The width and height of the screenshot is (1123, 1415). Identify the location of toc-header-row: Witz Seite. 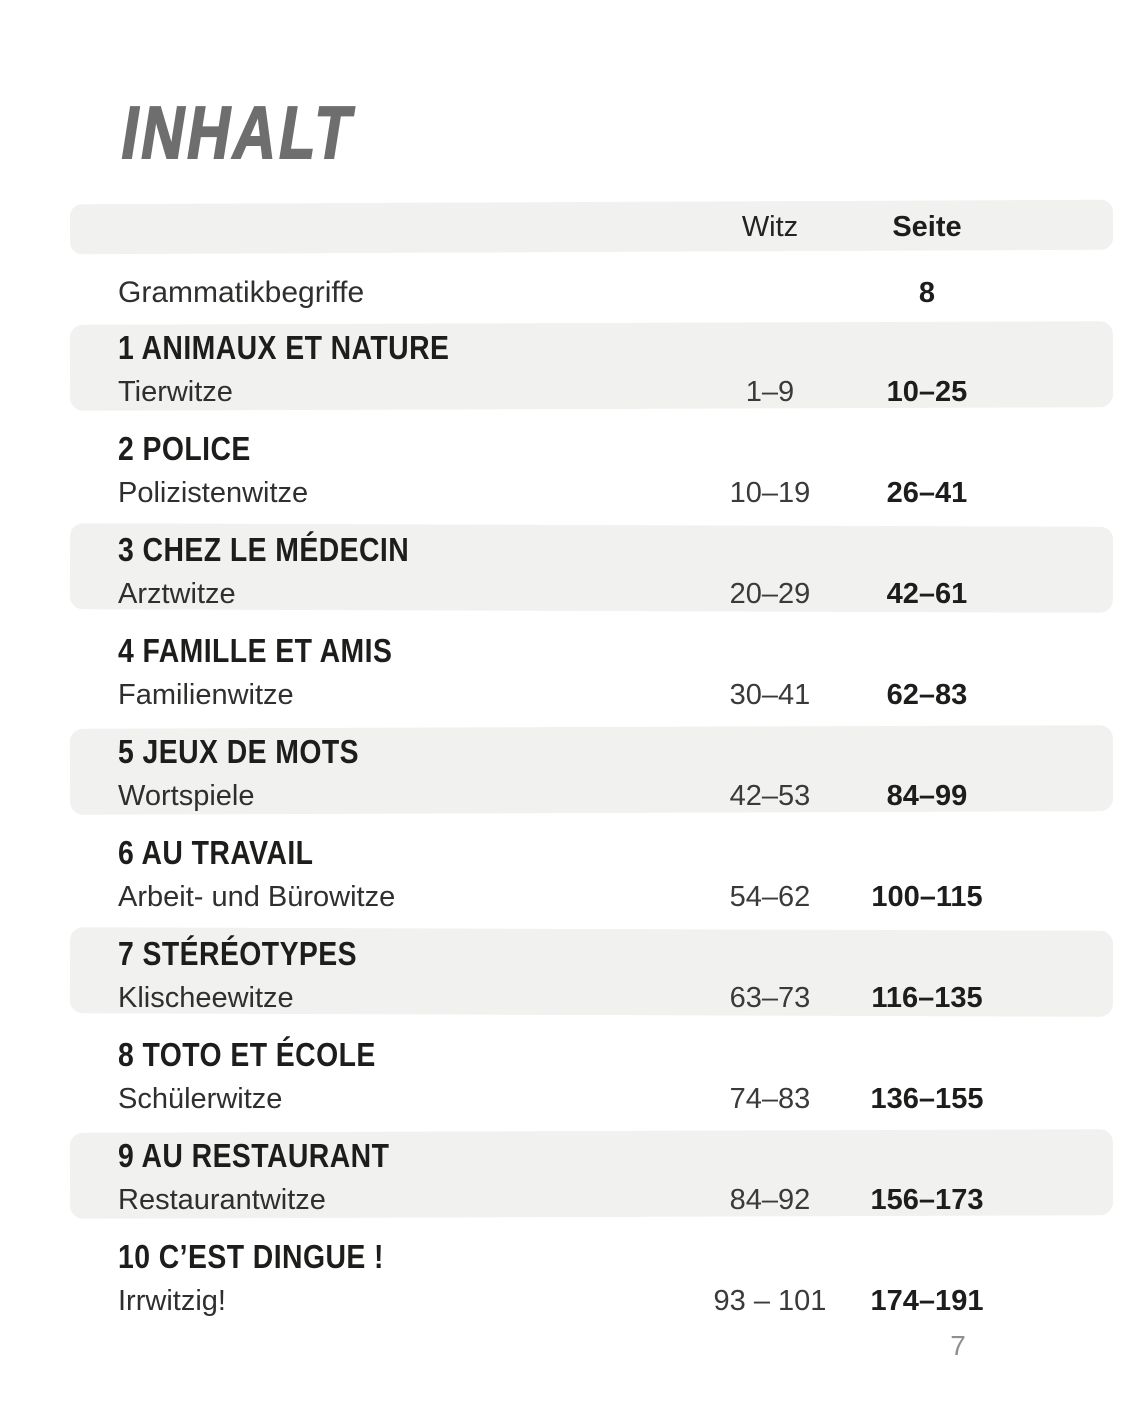
(591, 227).